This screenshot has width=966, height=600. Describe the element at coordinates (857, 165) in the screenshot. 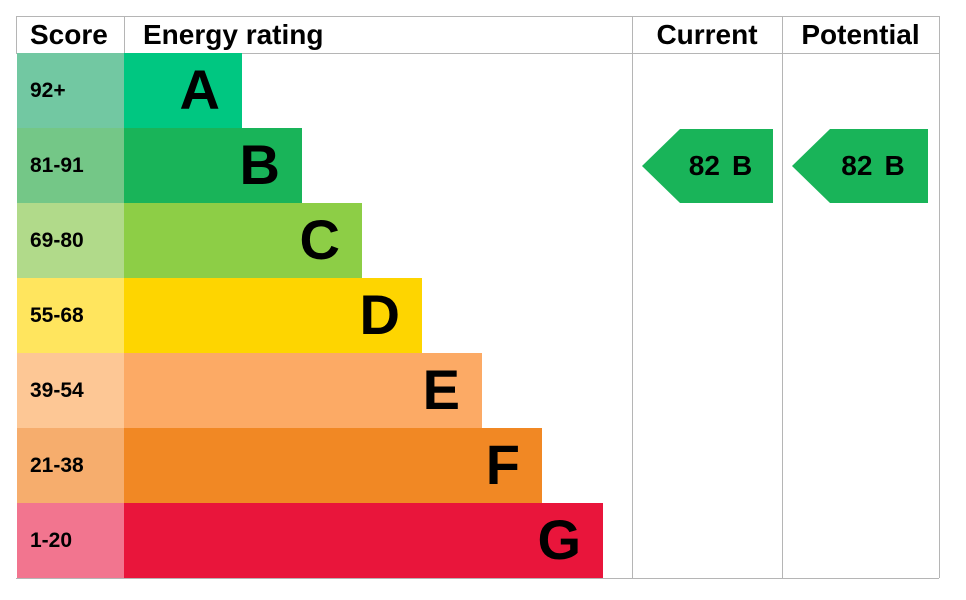

I see `potential-rating-value: 82` at that location.